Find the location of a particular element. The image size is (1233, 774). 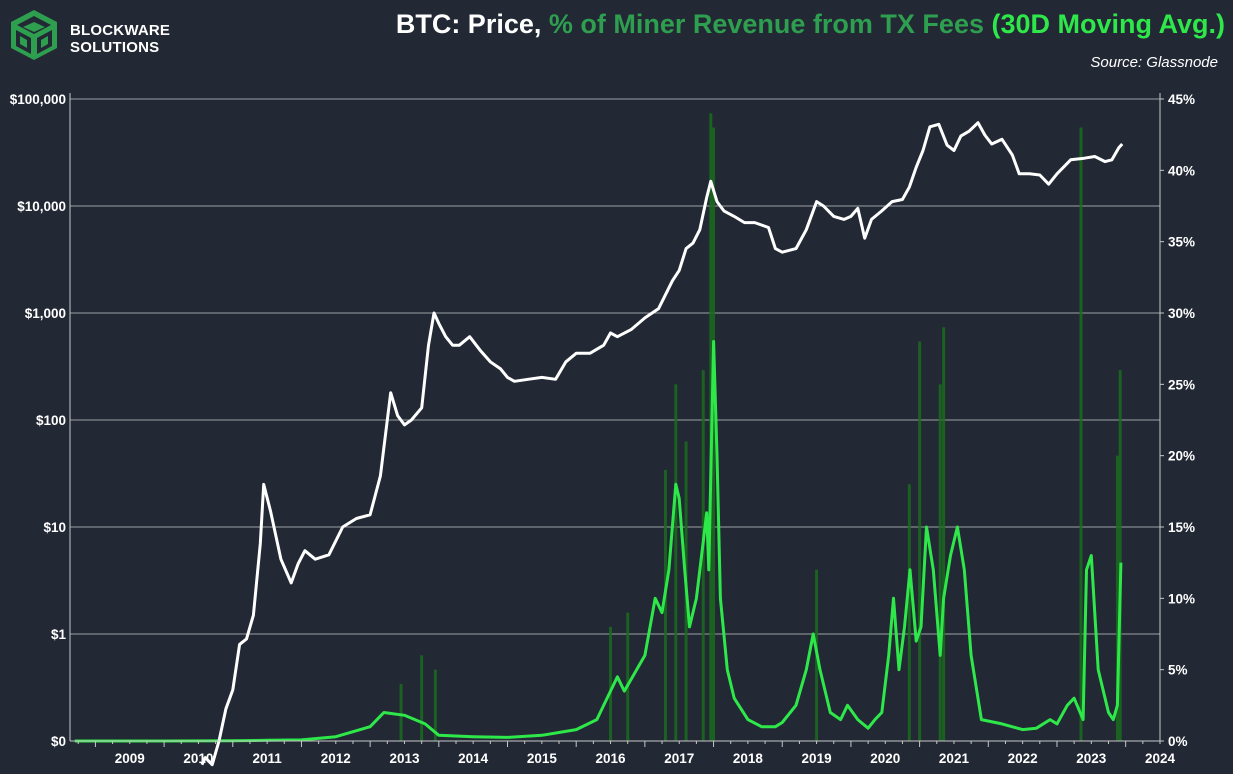

right-axis-ticks: 0% 5% 10% 15% 20% 25% 30% 35% 40% 45% is located at coordinates (1177, 420).